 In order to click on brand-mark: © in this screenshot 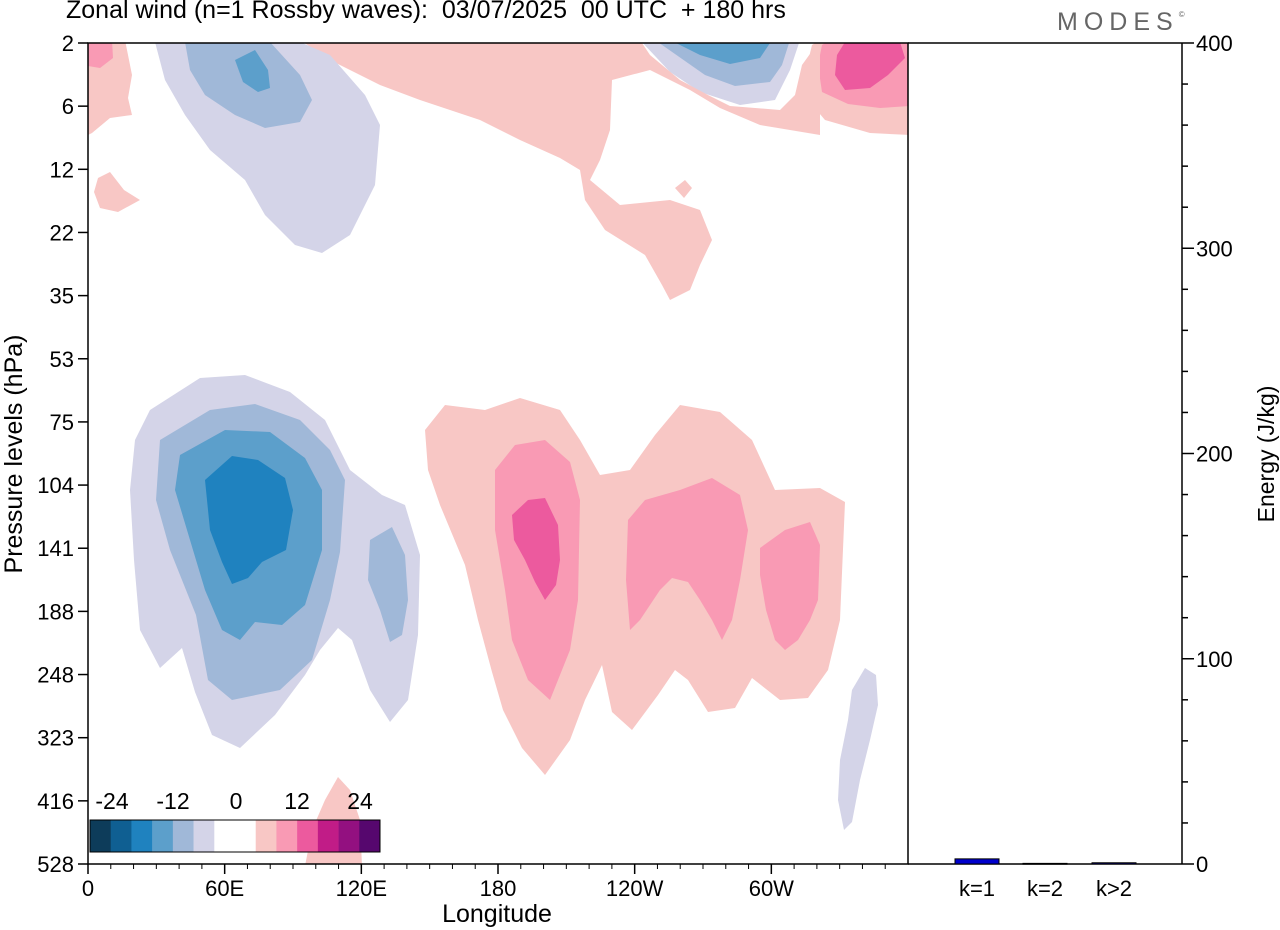, I will do `click(1181, 14)`.